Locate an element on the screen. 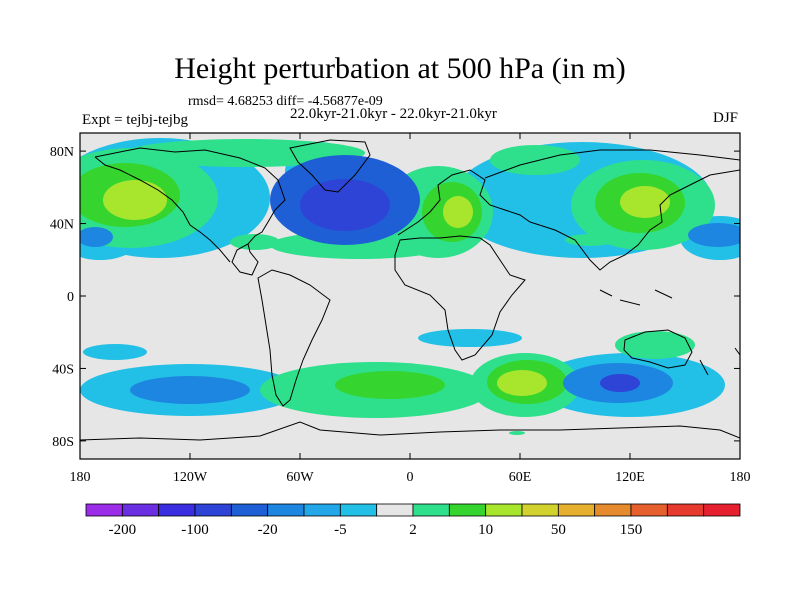 This screenshot has width=800, height=600. north-america-coastline is located at coordinates (190, 211).